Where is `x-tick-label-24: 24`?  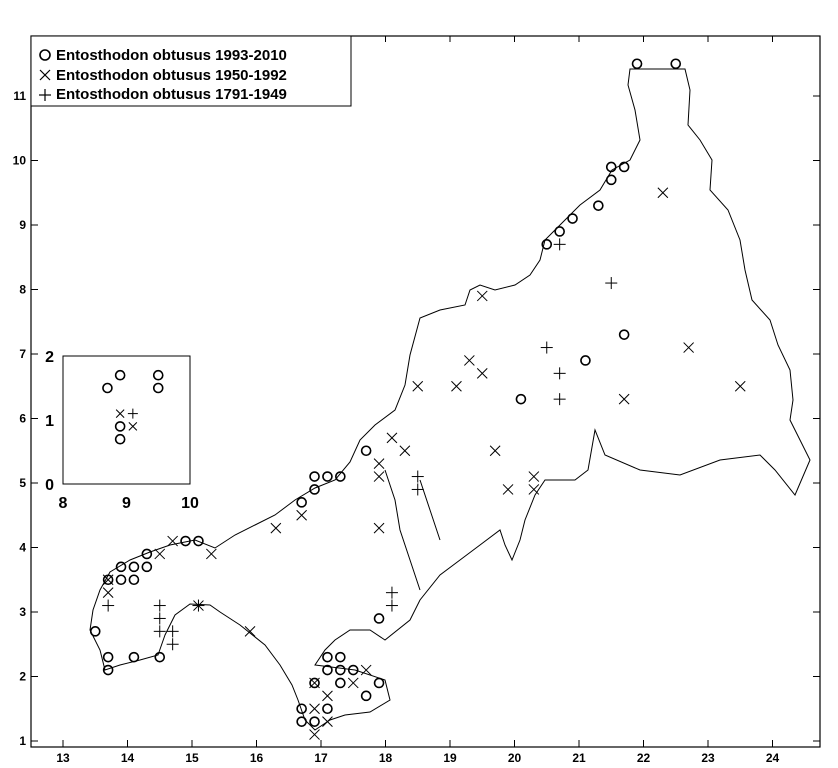 x-tick-label-24: 24 is located at coordinates (773, 758).